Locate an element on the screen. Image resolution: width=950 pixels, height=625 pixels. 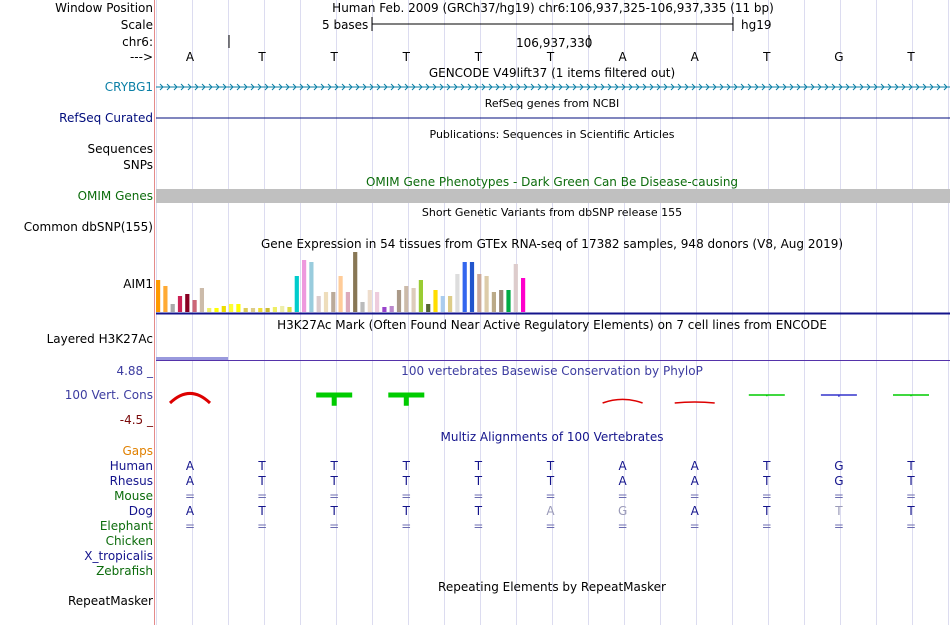
layered-h3k27ac-label: Layered H3K27Ac is located at coordinates (99, 339).